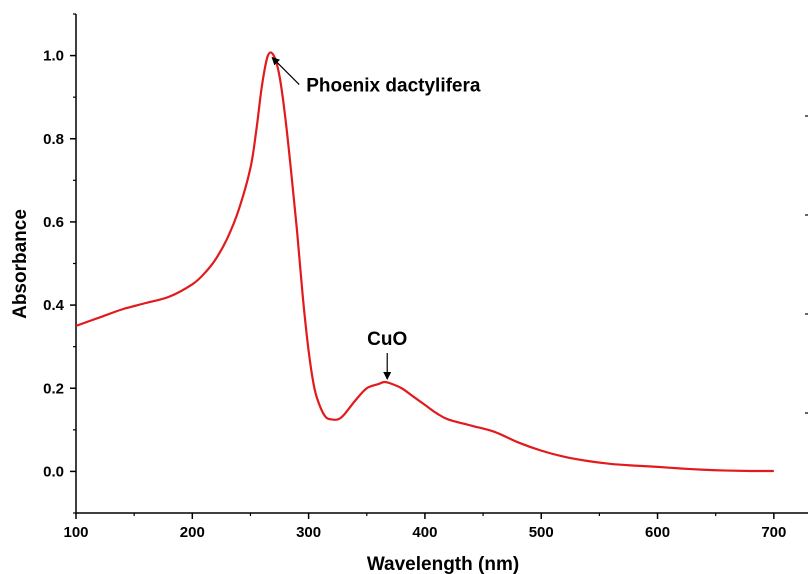  Describe the element at coordinates (443, 564) in the screenshot. I see `x-axis-title: Wavelength (nm)` at that location.